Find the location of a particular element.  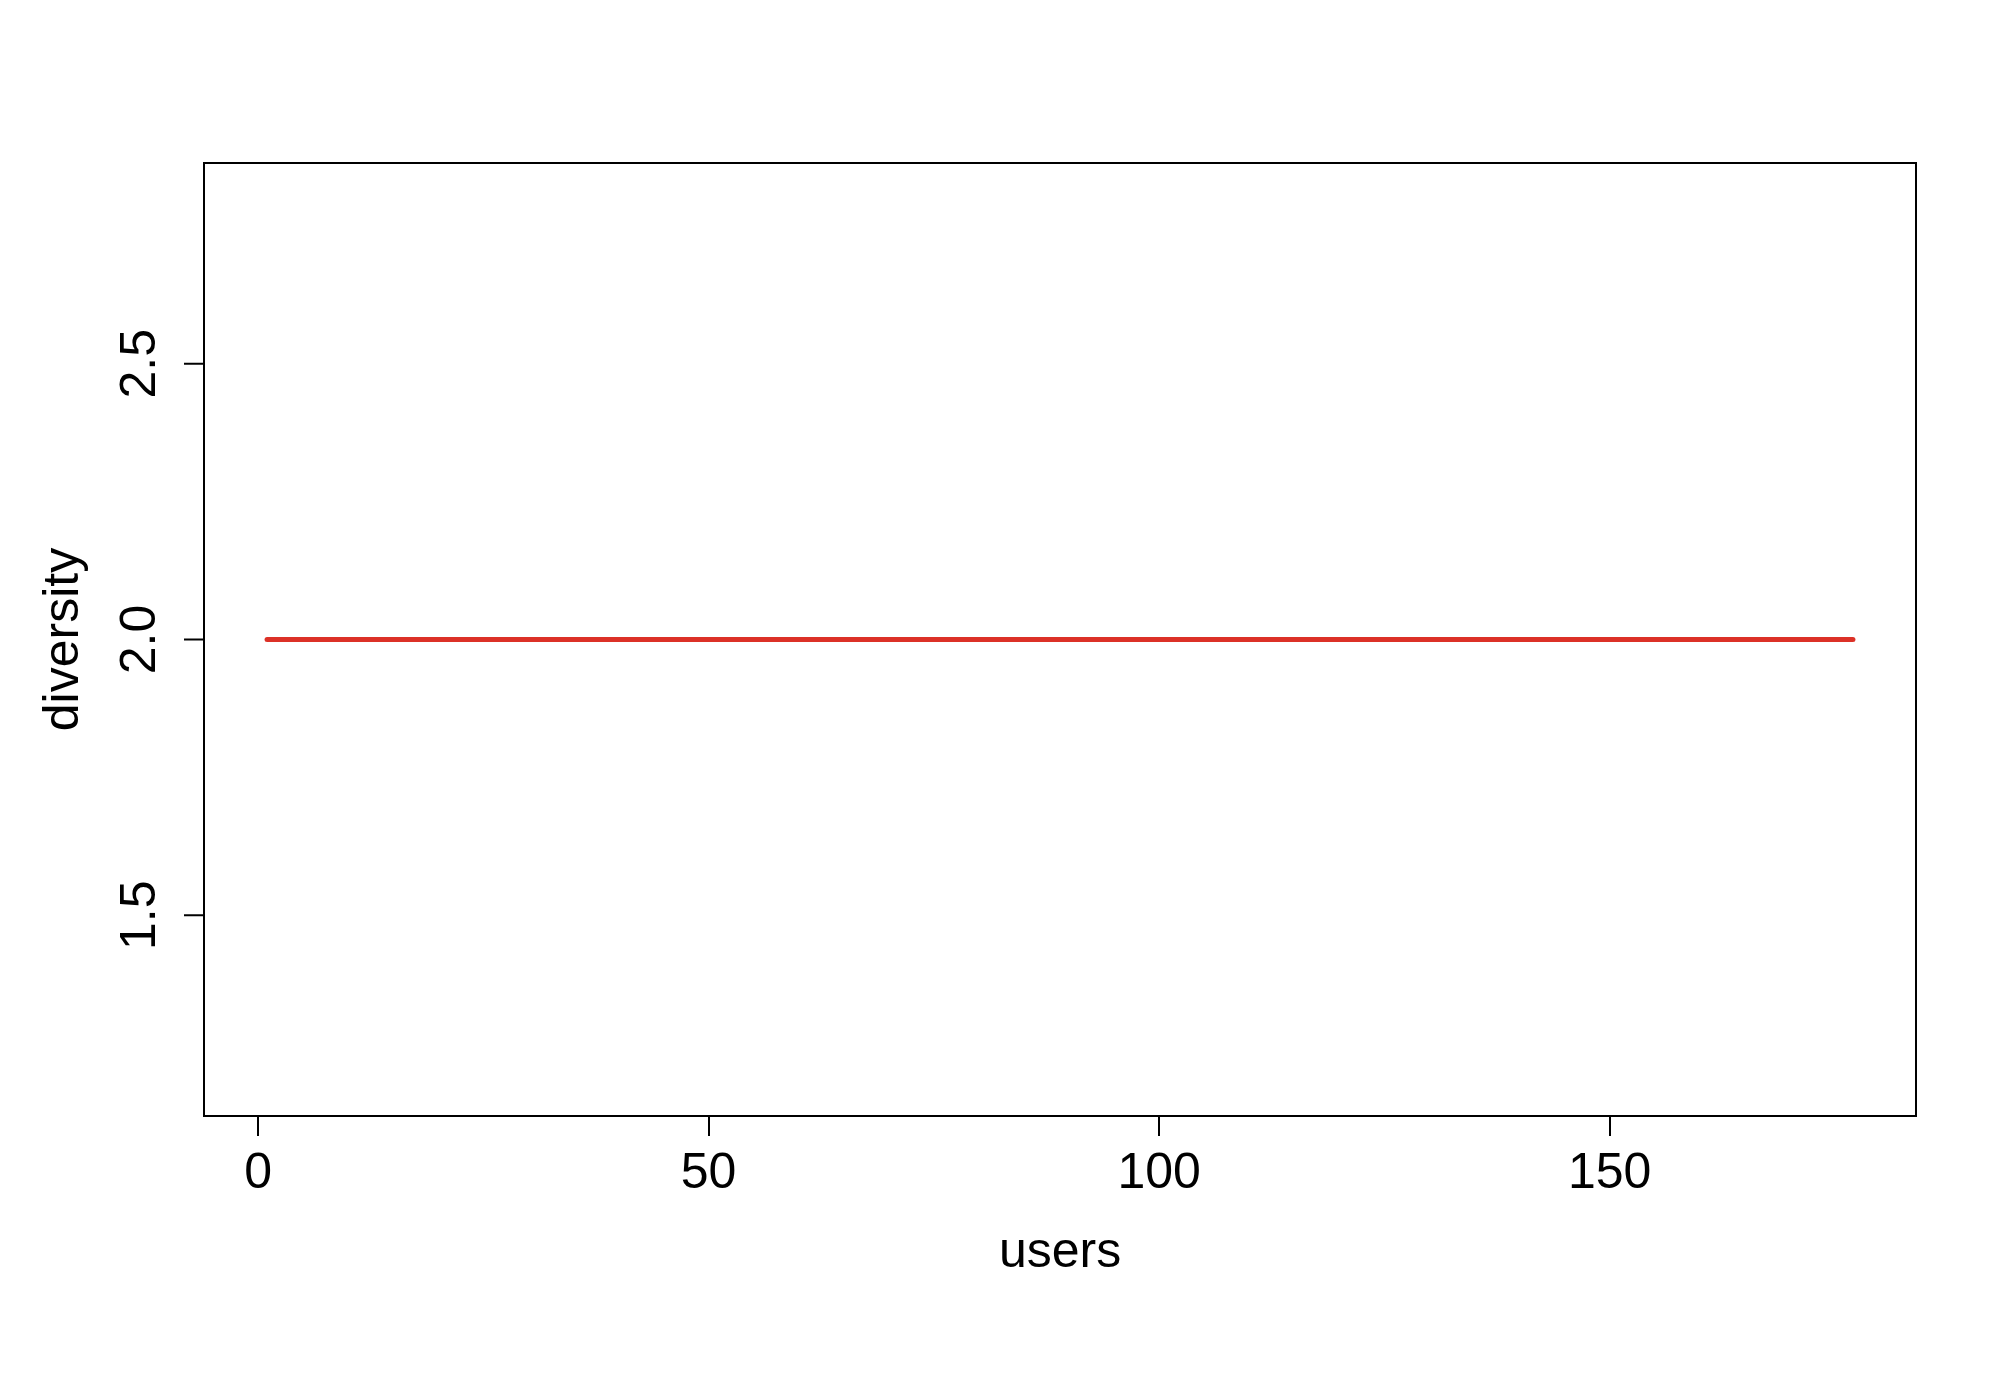

x-tick-label: 100 is located at coordinates (1159, 1170).